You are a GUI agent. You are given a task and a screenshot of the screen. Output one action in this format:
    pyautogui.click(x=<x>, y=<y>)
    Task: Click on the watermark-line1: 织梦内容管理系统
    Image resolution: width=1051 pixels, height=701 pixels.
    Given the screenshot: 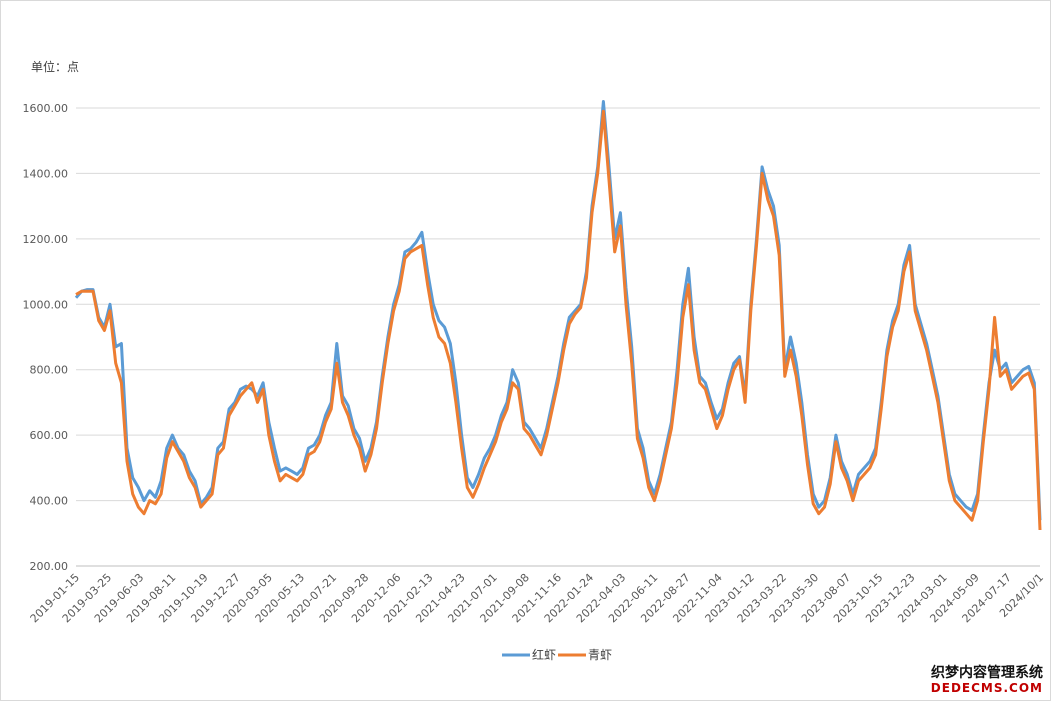 What is the action you would take?
    pyautogui.click(x=987, y=673)
    